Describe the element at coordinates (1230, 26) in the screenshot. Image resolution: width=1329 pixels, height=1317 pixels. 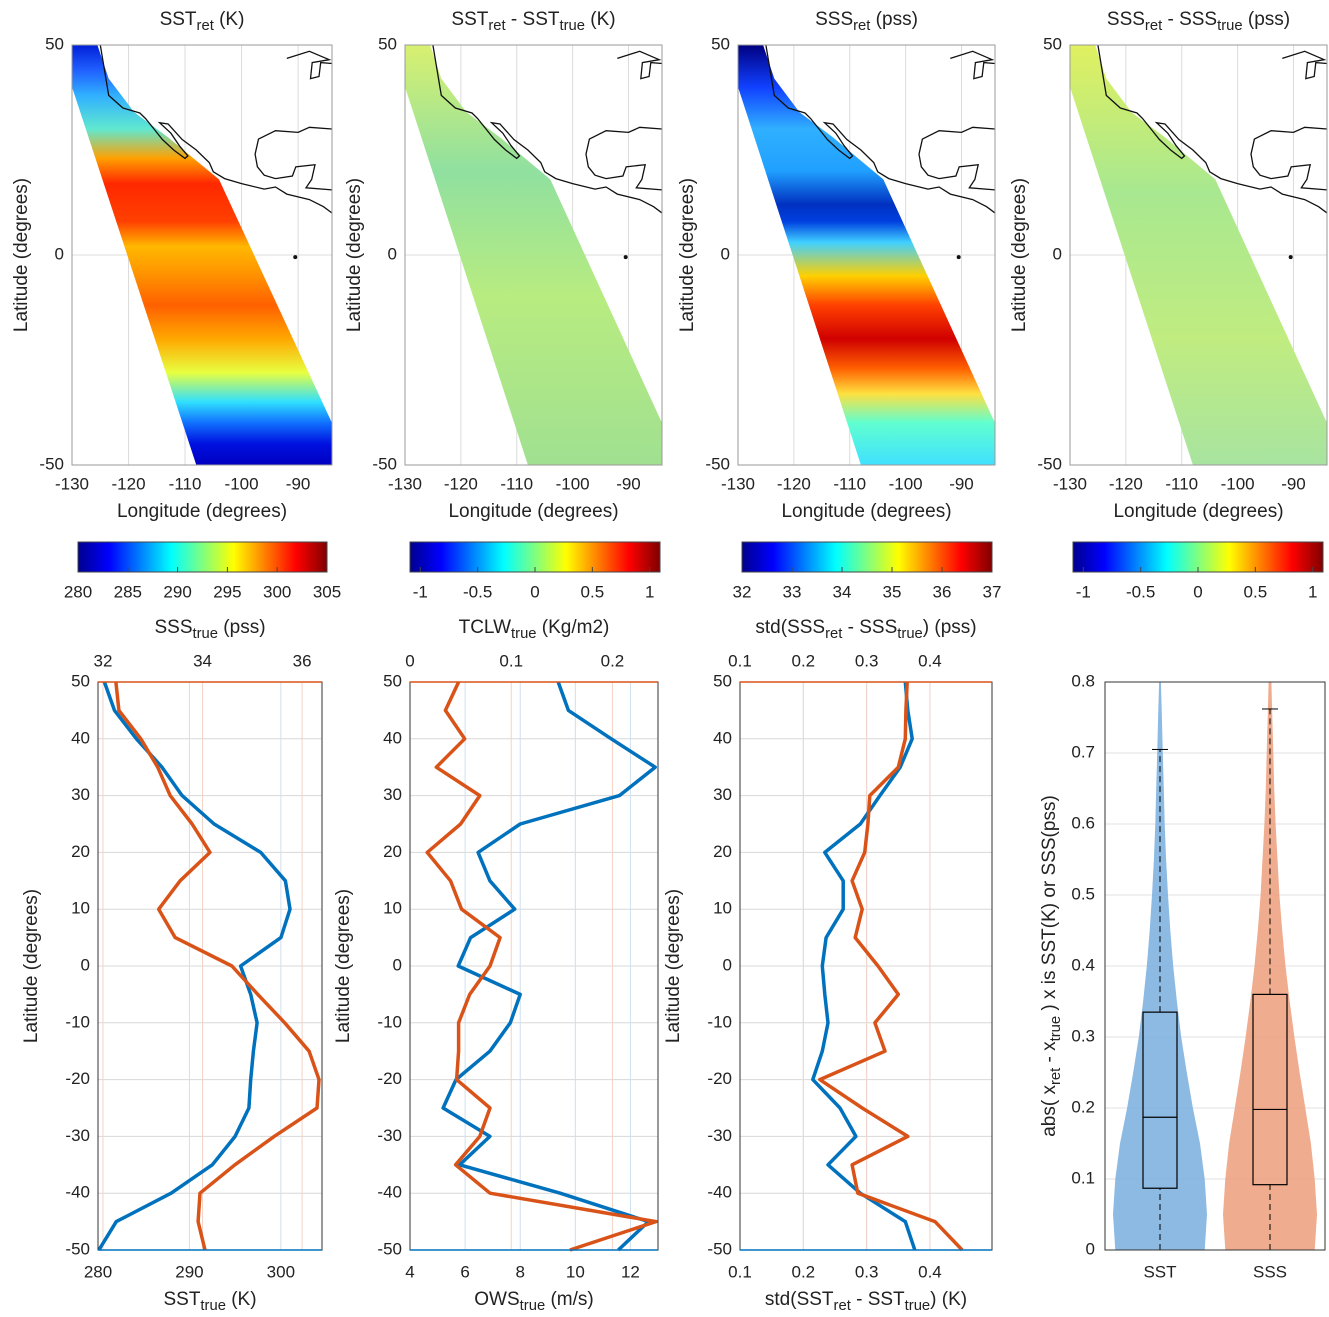
I see `chart-title-part: true` at that location.